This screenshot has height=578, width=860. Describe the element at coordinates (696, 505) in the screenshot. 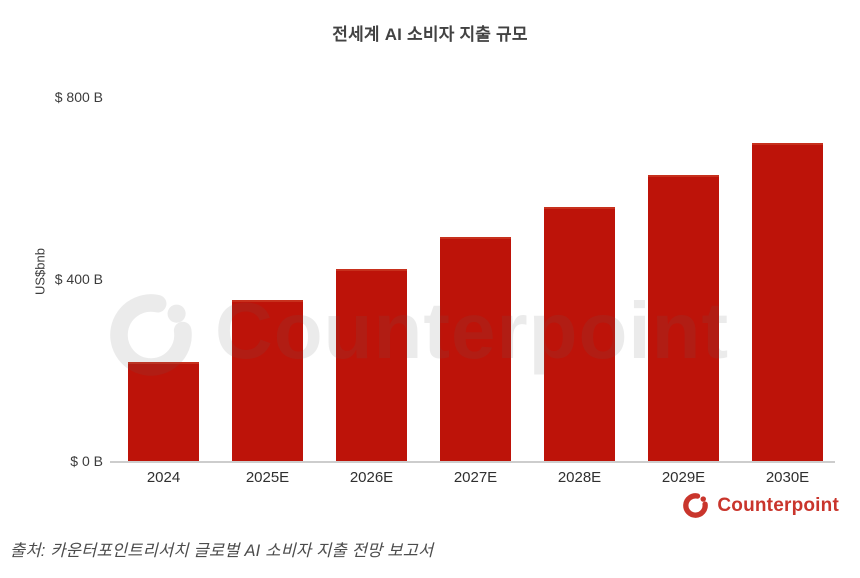

I see `counterpoint-logo-icon` at that location.